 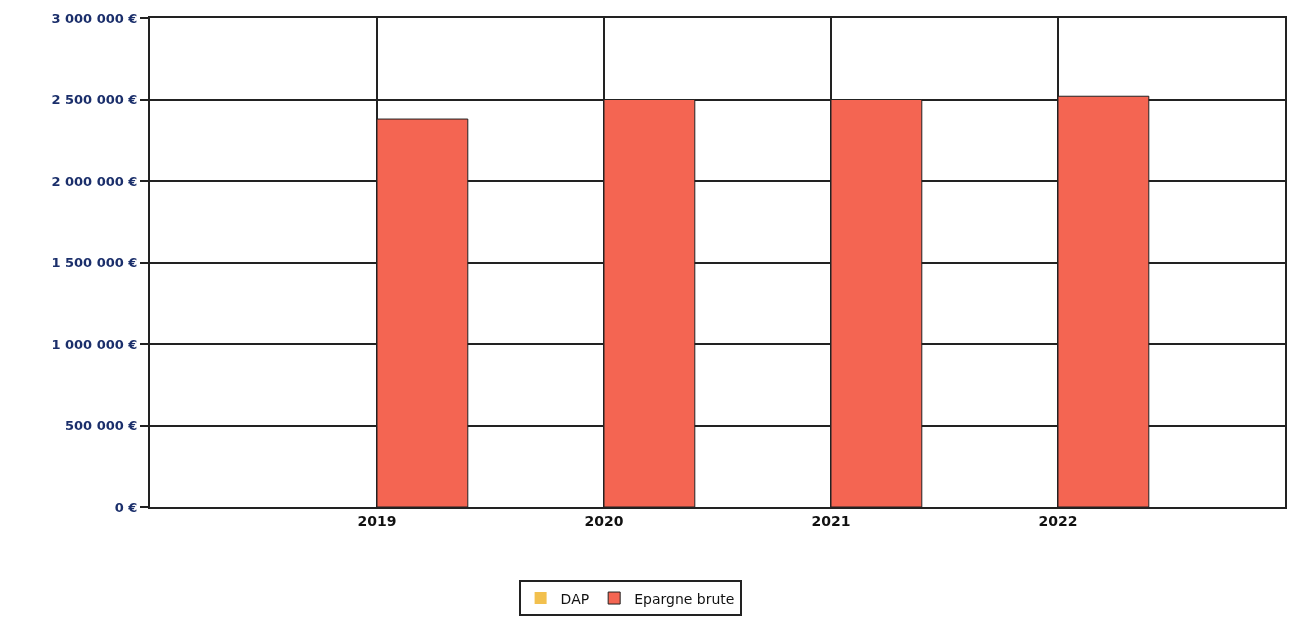 I want to click on y-tick-label: 500 000 €, so click(x=101, y=426).